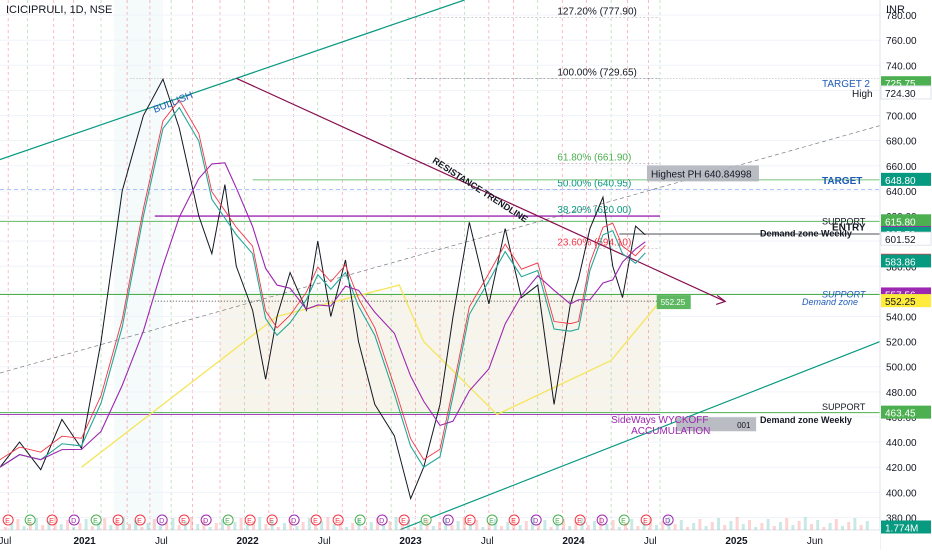 The image size is (932, 555). What do you see at coordinates (862, 94) in the screenshot?
I see `high-label: High` at bounding box center [862, 94].